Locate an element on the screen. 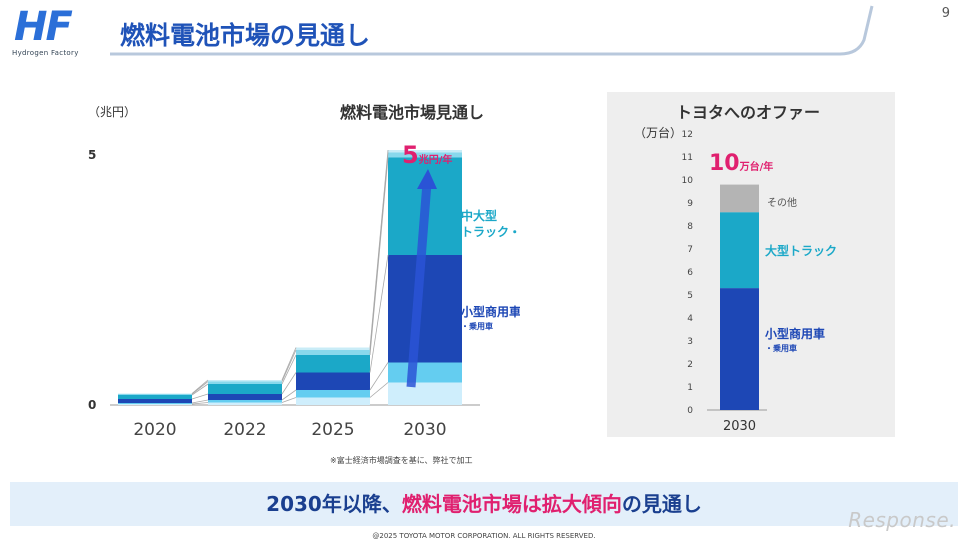 The image size is (968, 544). right-chart-title: トヨタへのオファー is located at coordinates (748, 112).